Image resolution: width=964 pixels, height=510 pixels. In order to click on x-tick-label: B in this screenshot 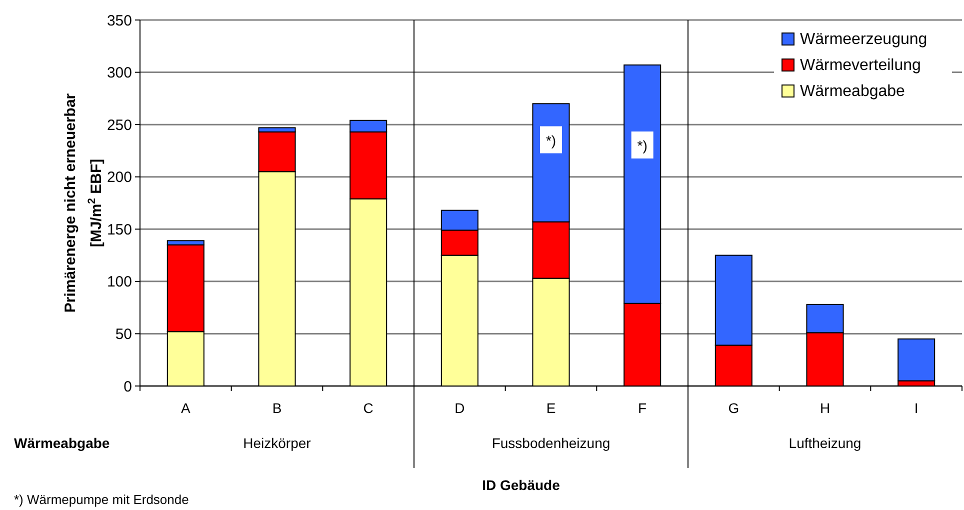, I will do `click(277, 408)`.